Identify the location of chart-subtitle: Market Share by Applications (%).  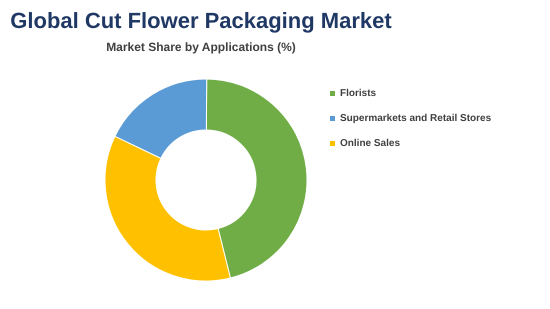
(201, 47).